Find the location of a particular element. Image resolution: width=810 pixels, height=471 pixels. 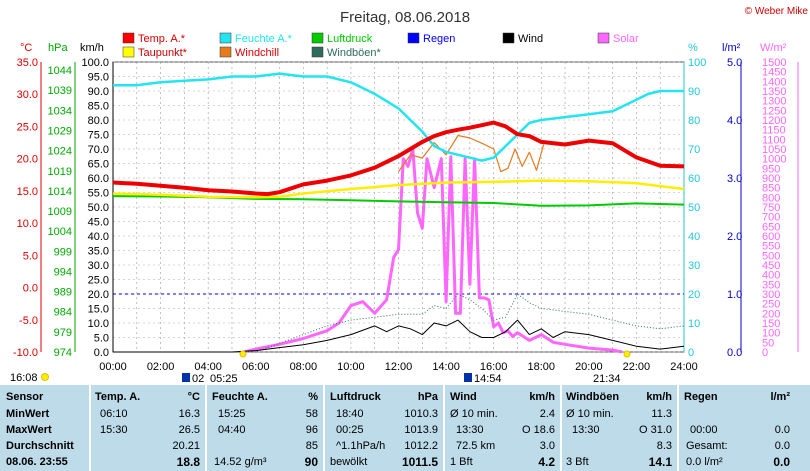

tick-label-pressure: 1019 is located at coordinates (60, 172).